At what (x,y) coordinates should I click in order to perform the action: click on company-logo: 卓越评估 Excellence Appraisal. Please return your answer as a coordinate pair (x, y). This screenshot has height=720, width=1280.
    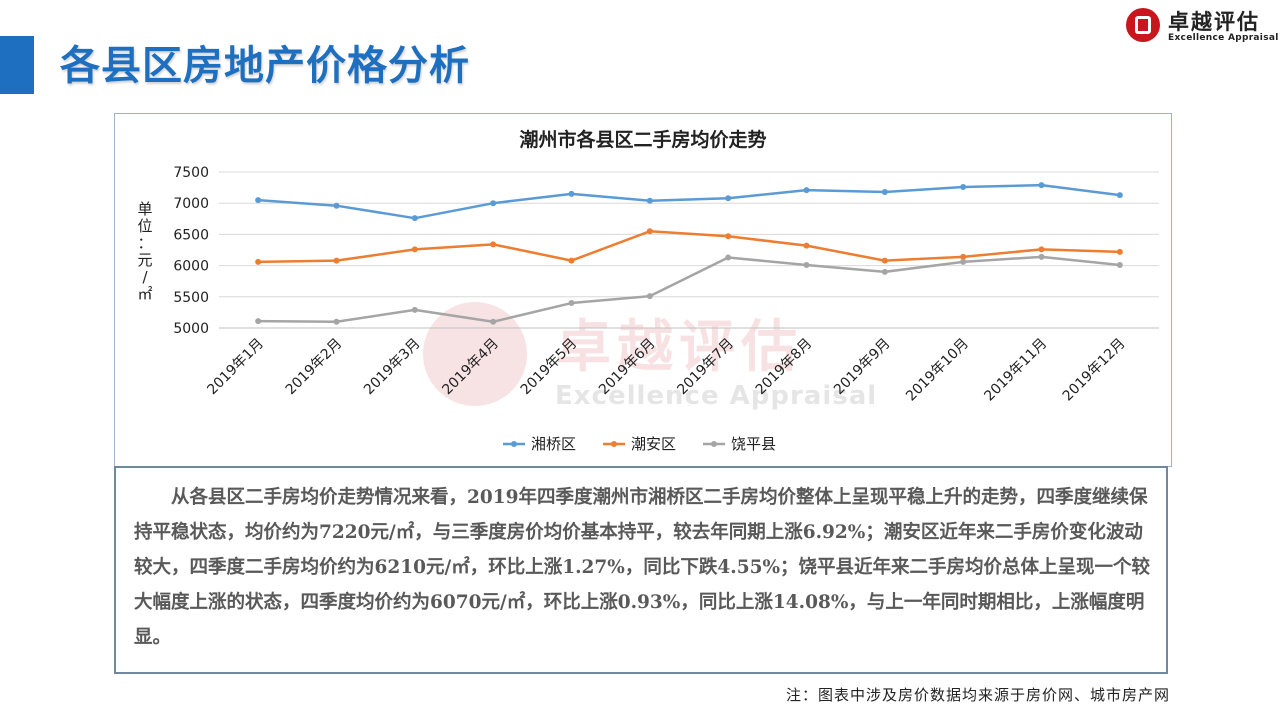
    Looking at the image, I should click on (1202, 26).